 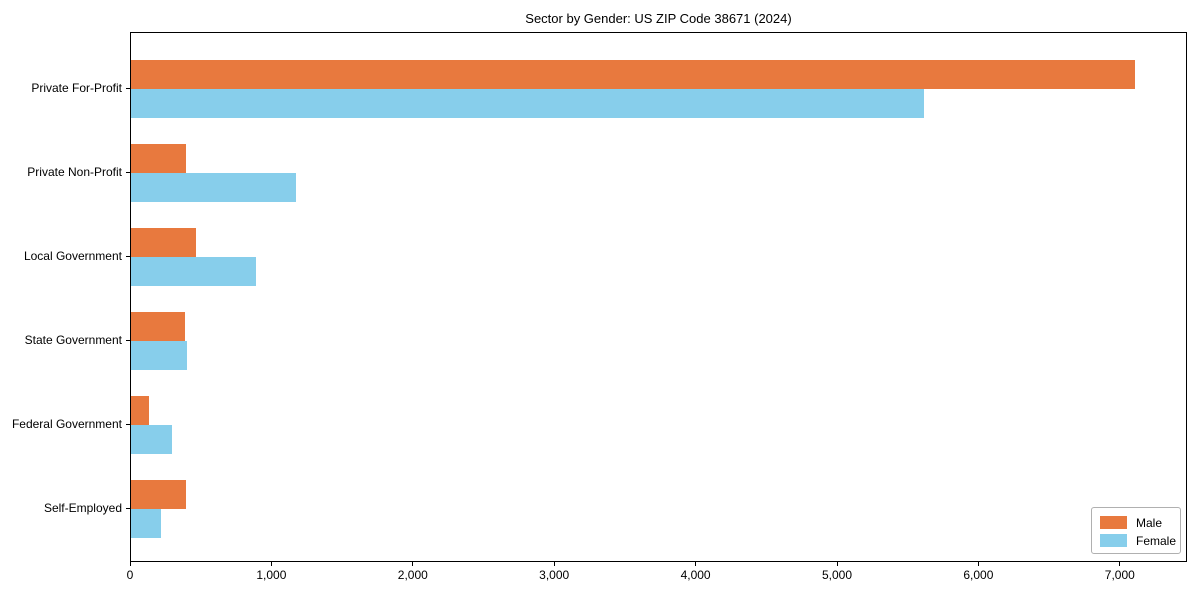 What do you see at coordinates (695, 575) in the screenshot?
I see `x-tick-label: 4,000` at bounding box center [695, 575].